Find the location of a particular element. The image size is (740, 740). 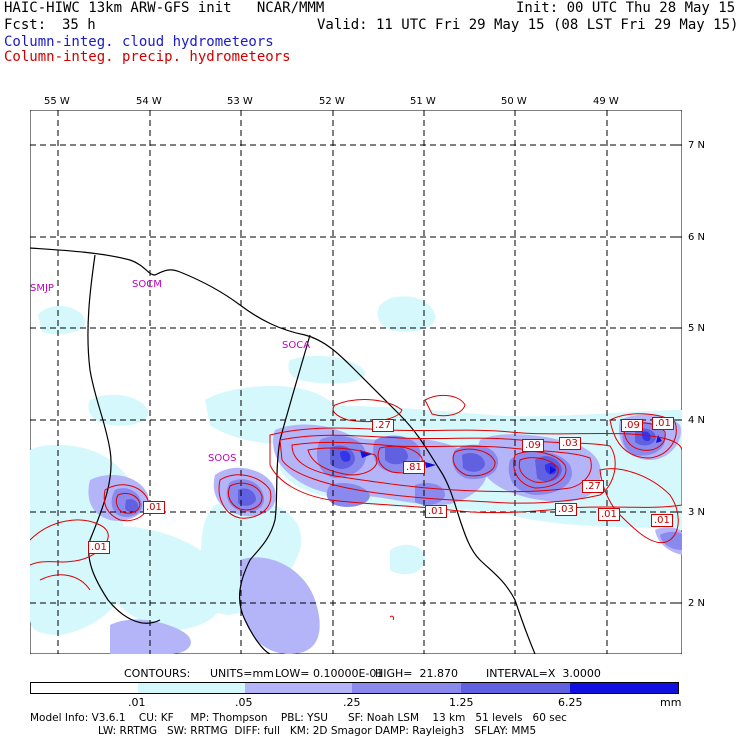

site-label-smjp: SMJP is located at coordinates (42, 288).